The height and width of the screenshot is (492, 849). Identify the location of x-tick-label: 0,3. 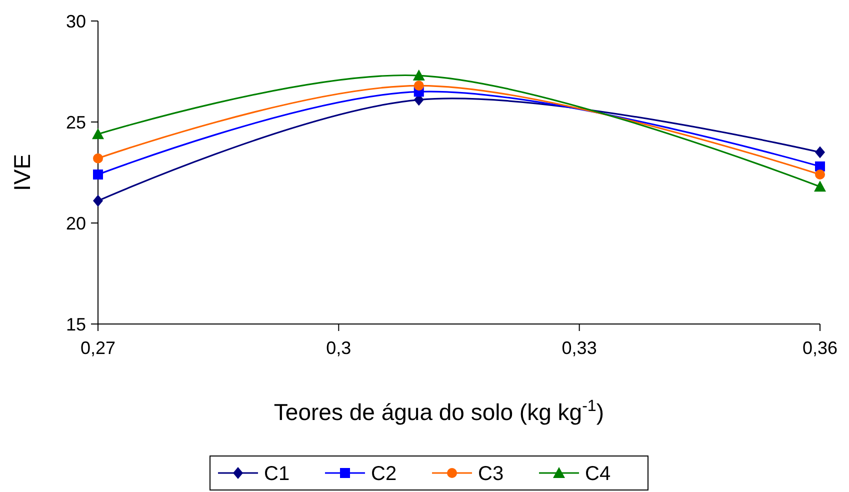
(339, 348).